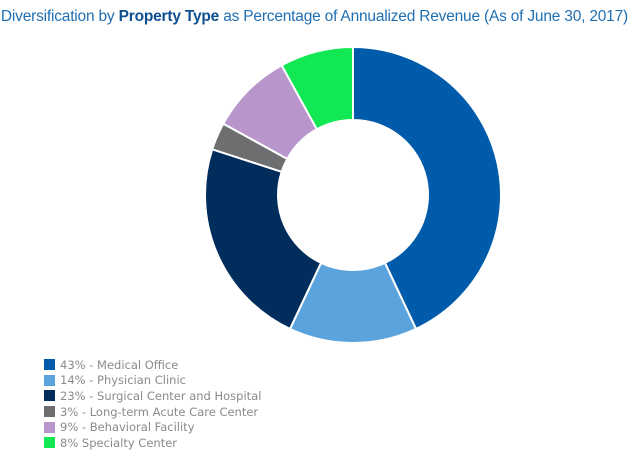 The image size is (640, 464). Describe the element at coordinates (317, 88) in the screenshot. I see `donut-slice-specialty-center` at that location.